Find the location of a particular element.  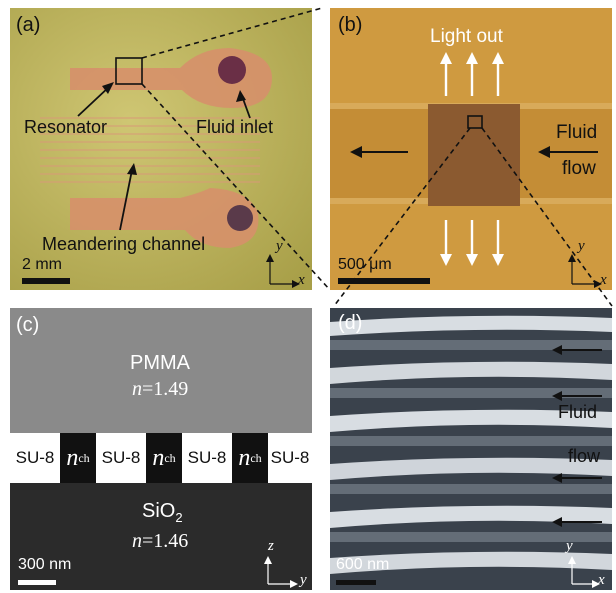

pmma-layer is located at coordinates (161, 370).